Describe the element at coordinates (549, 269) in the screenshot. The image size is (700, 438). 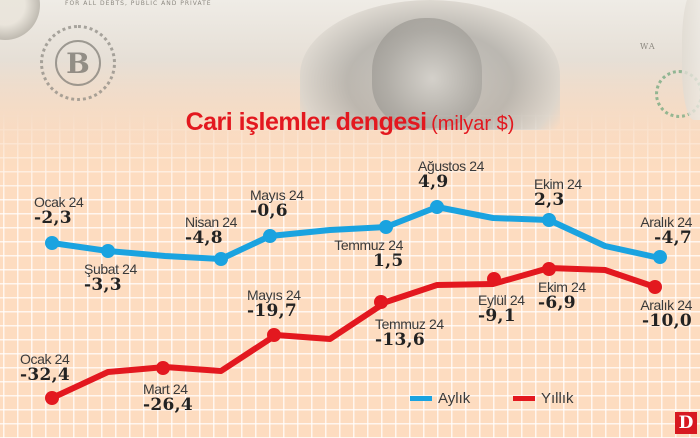
I see `marker-annual-ekim` at that location.